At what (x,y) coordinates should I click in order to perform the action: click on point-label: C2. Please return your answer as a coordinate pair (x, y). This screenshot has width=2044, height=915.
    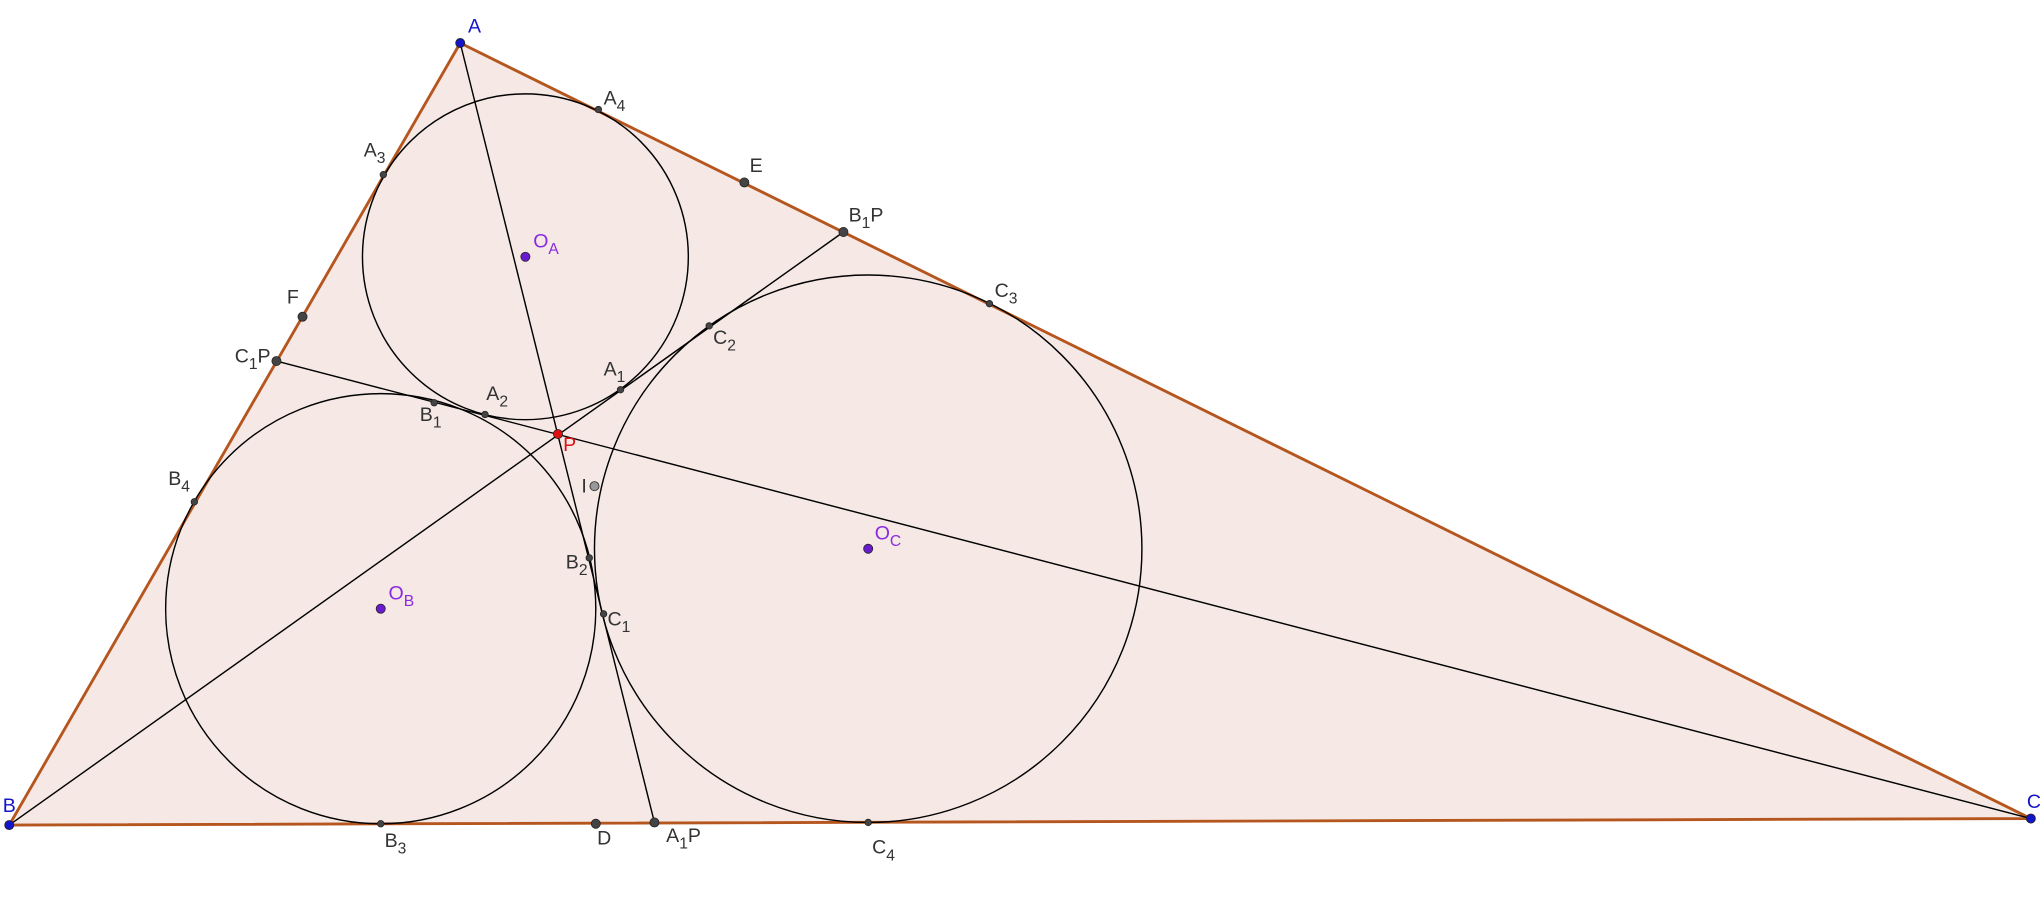
    Looking at the image, I should click on (724, 341).